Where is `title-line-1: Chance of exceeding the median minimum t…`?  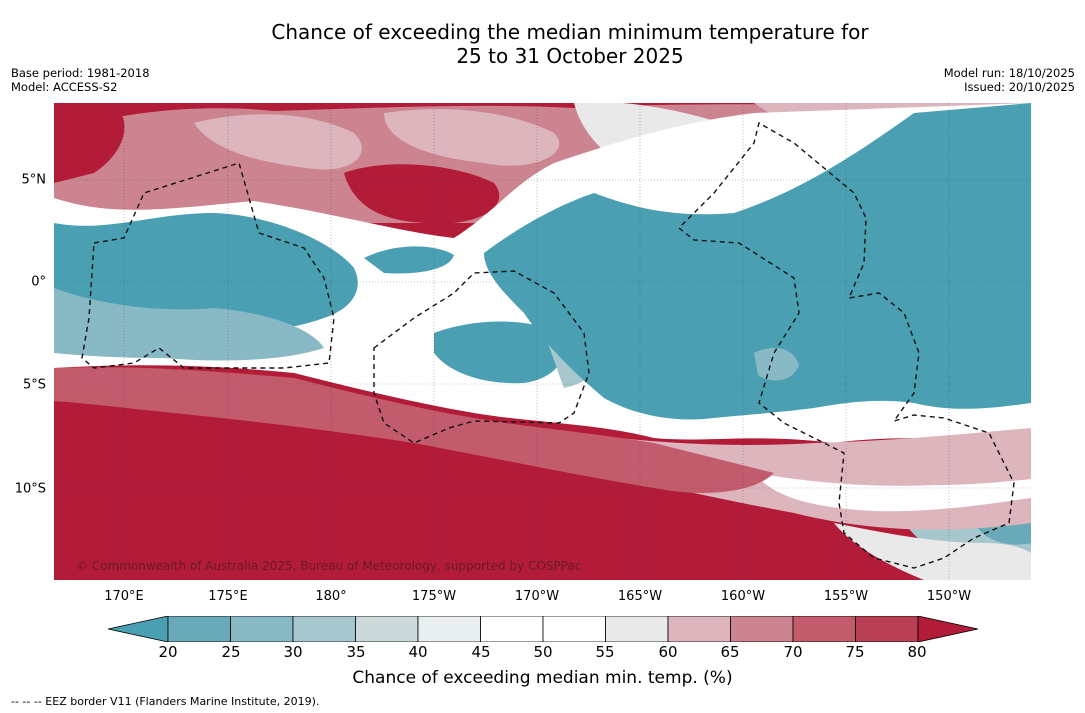
title-line-1: Chance of exceeding the median minimum t… is located at coordinates (570, 32).